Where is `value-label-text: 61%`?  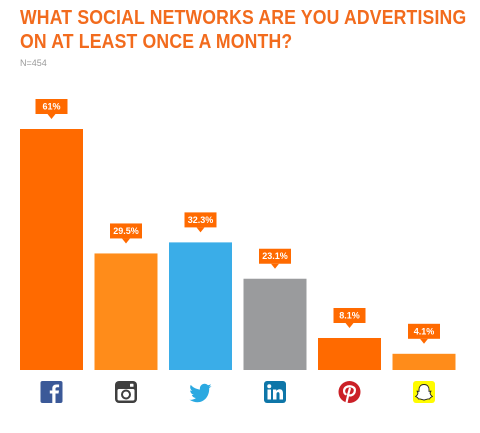 value-label-text: 61% is located at coordinates (51, 107).